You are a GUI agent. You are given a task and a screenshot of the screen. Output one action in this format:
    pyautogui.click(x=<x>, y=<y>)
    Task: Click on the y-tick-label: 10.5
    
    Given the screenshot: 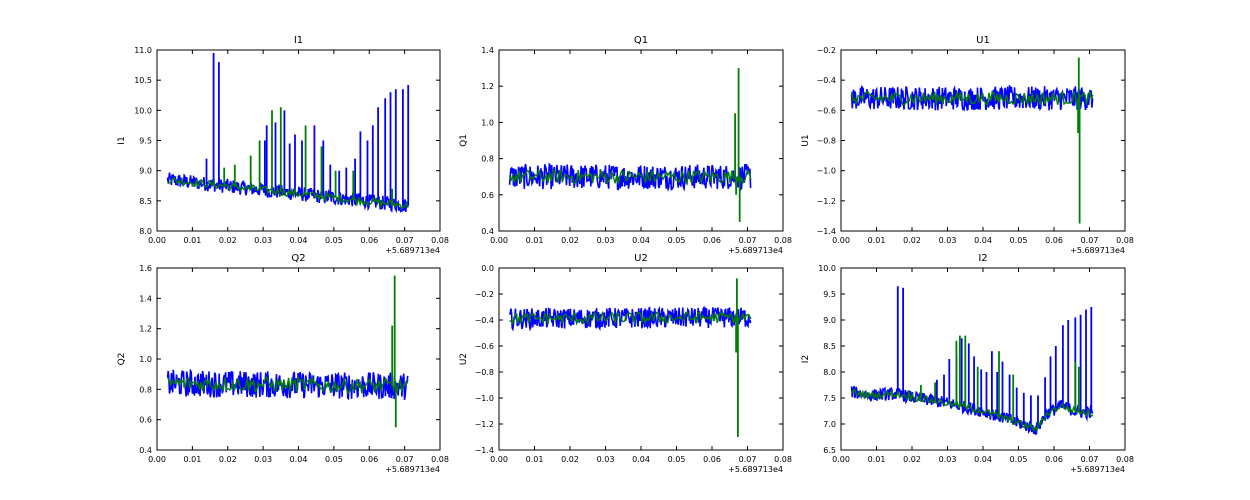 What is the action you would take?
    pyautogui.click(x=143, y=80)
    